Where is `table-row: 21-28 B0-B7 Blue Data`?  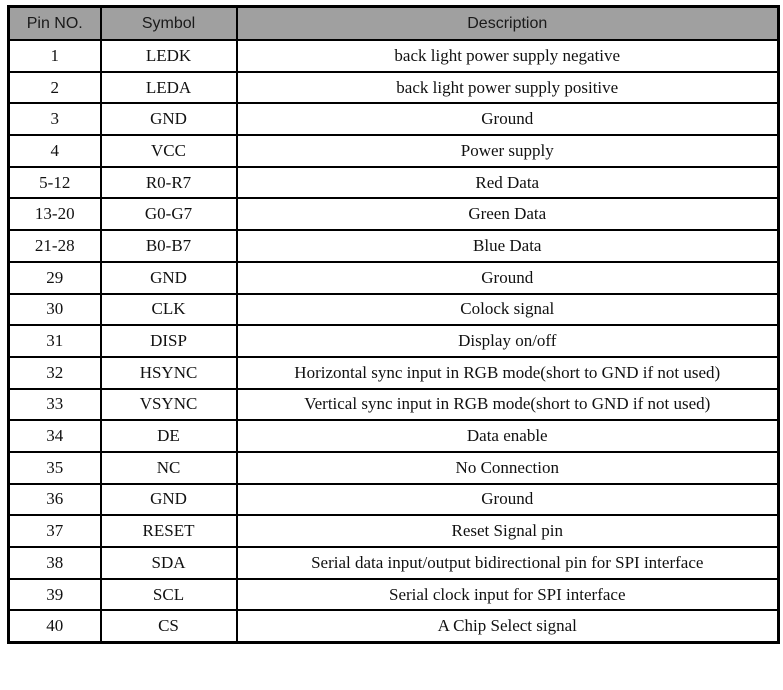
table-row: 21-28 B0-B7 Blue Data is located at coordinates (393, 246).